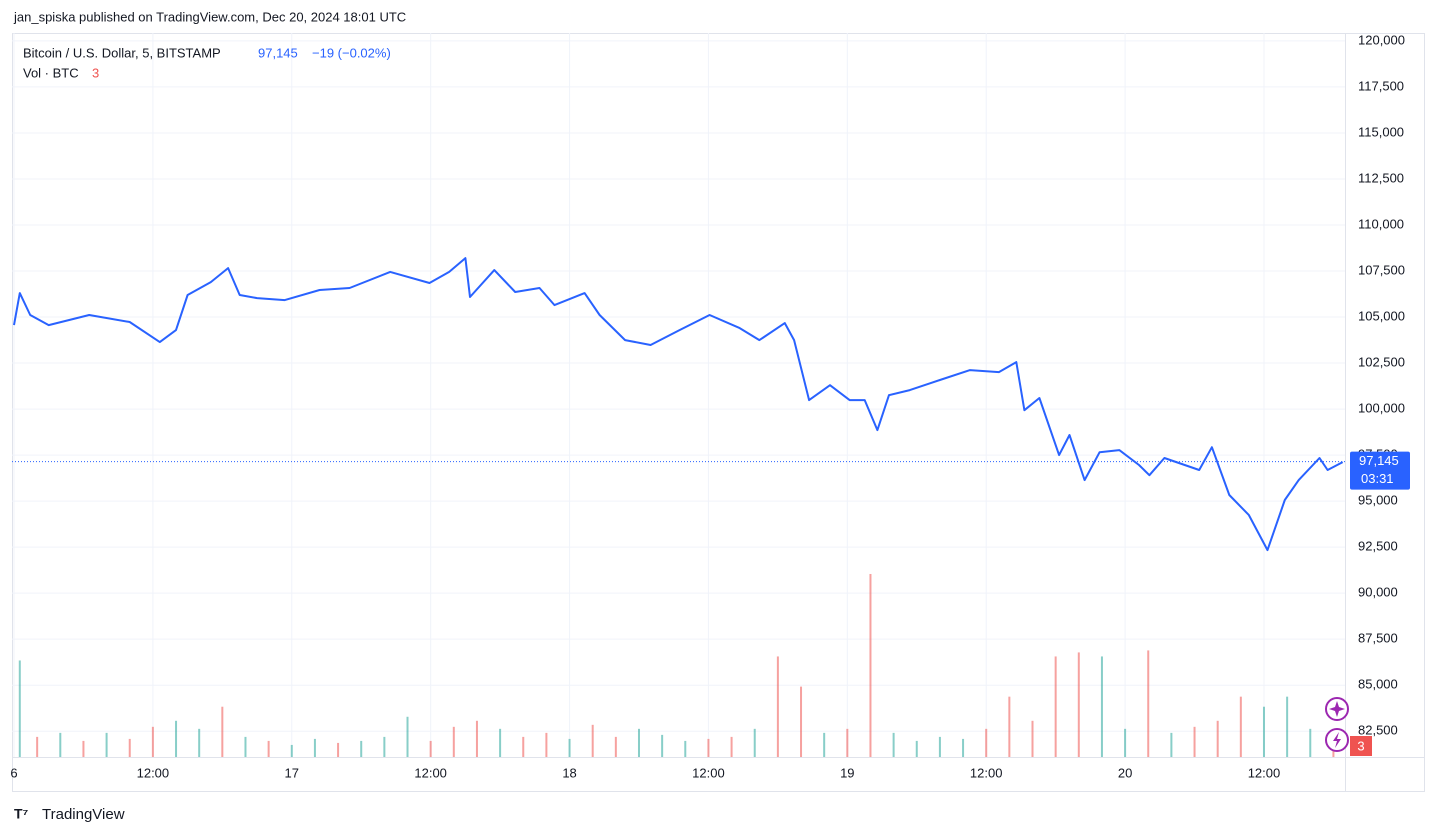 This screenshot has height=836, width=1438. What do you see at coordinates (1378, 592) in the screenshot?
I see `y-tick-label: 90,000` at bounding box center [1378, 592].